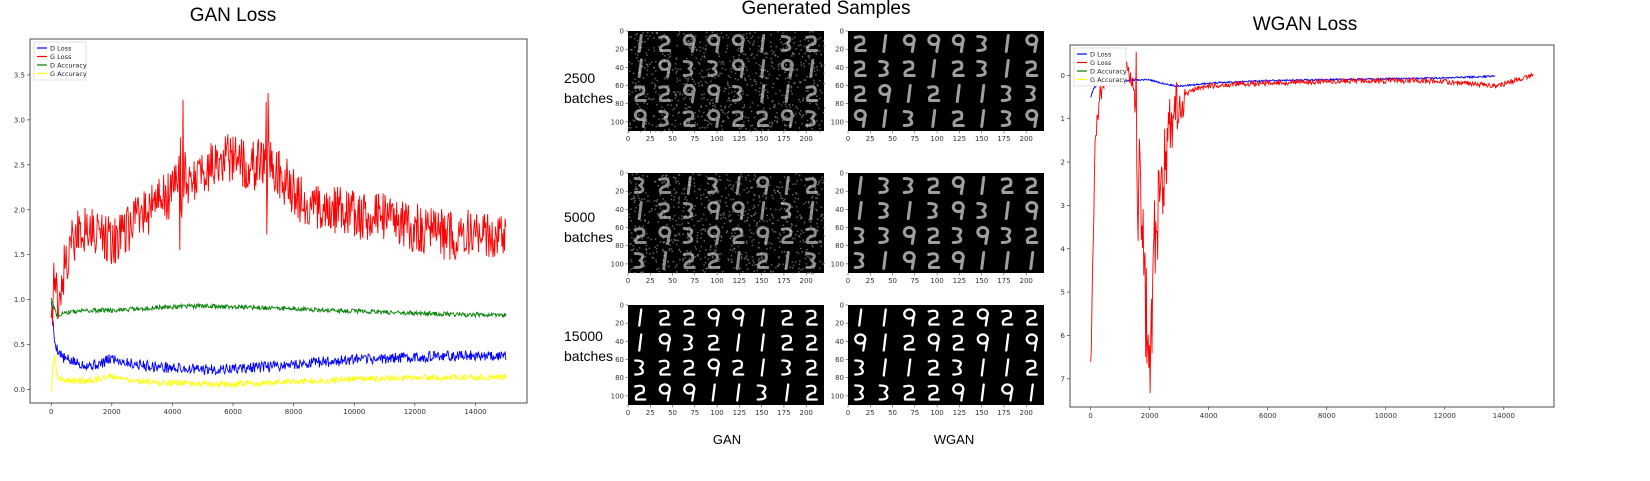 The width and height of the screenshot is (1650, 481). What do you see at coordinates (619, 104) in the screenshot?
I see `y-tick-label: 80` at bounding box center [619, 104].